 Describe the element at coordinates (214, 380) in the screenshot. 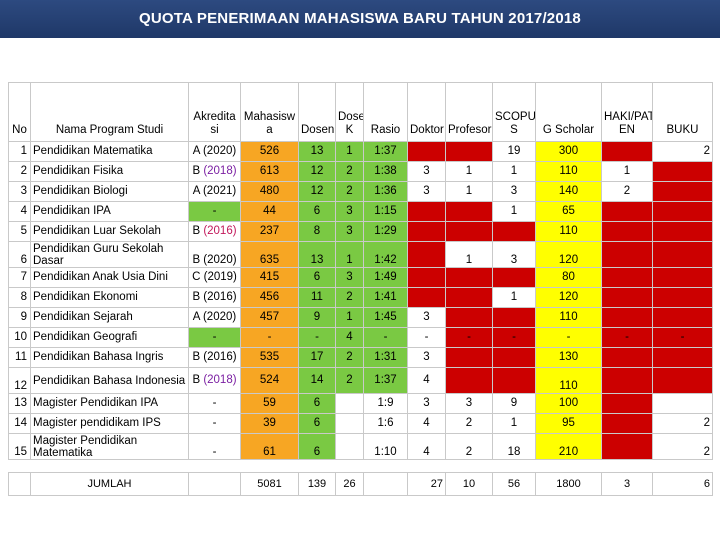

I see `cell-akreditasi: B (2018)` at that location.